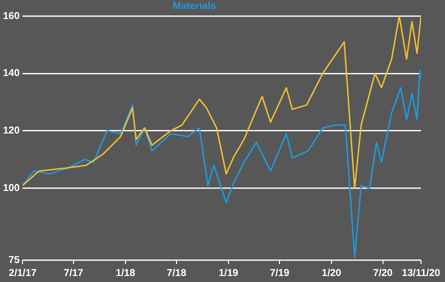 Image resolution: width=445 pixels, height=282 pixels. Describe the element at coordinates (194, 6) in the screenshot. I see `text: Materials` at that location.